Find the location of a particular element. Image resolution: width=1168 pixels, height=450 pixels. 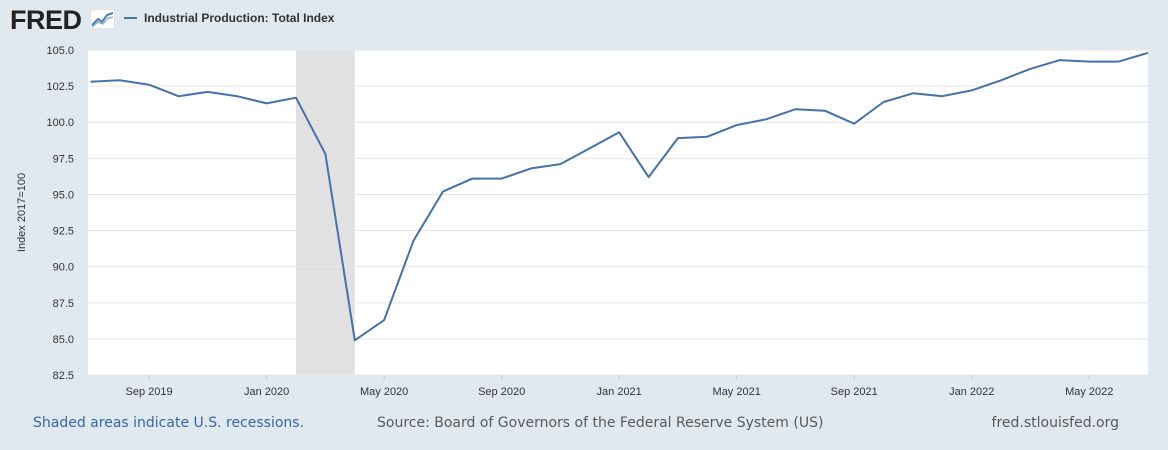

x-tick-label: May 2021 is located at coordinates (737, 392).